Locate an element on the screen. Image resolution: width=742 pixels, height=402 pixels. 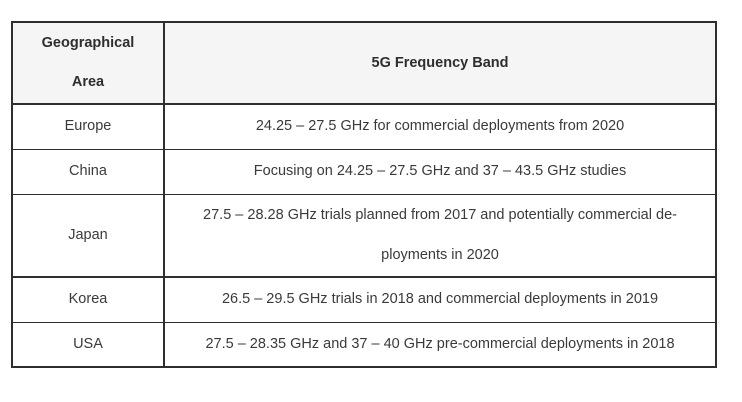
geographical-area-cell: Korea is located at coordinates (88, 299).